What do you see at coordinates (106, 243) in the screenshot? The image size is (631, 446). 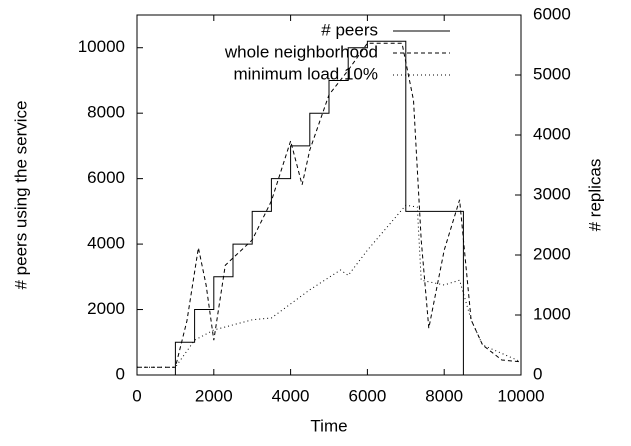 I see `y-tick-label: 4000` at bounding box center [106, 243].